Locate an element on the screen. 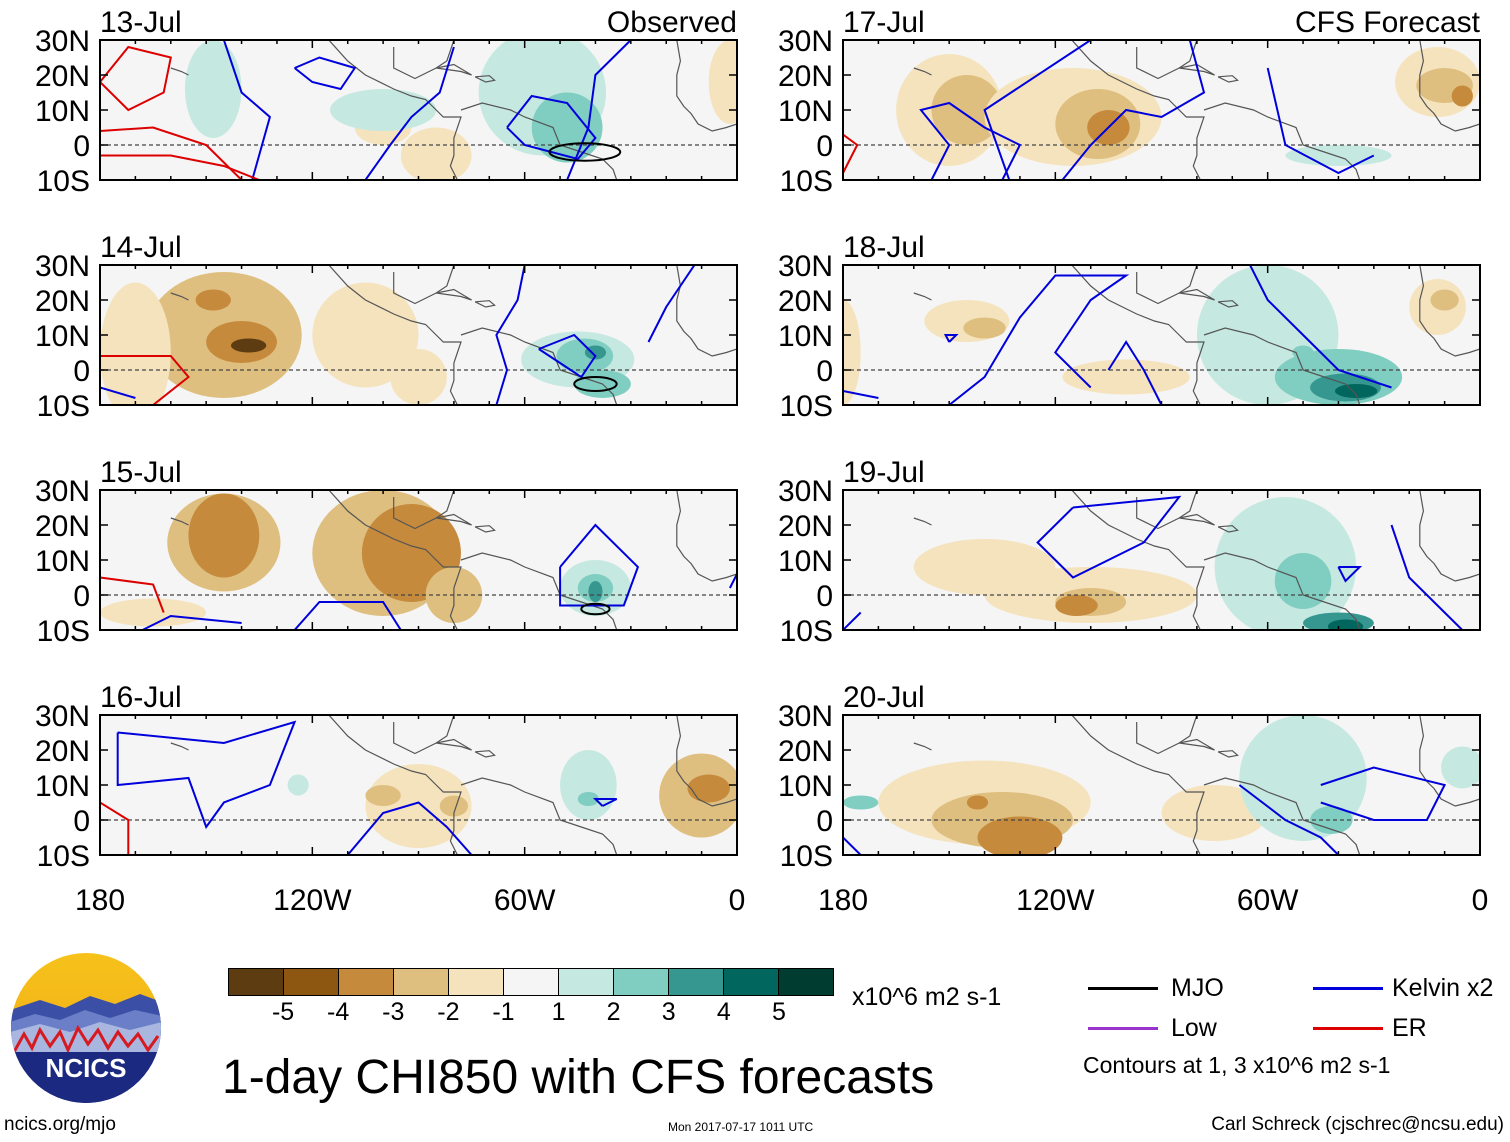  map-panel-15-Jul is located at coordinates (418, 560).